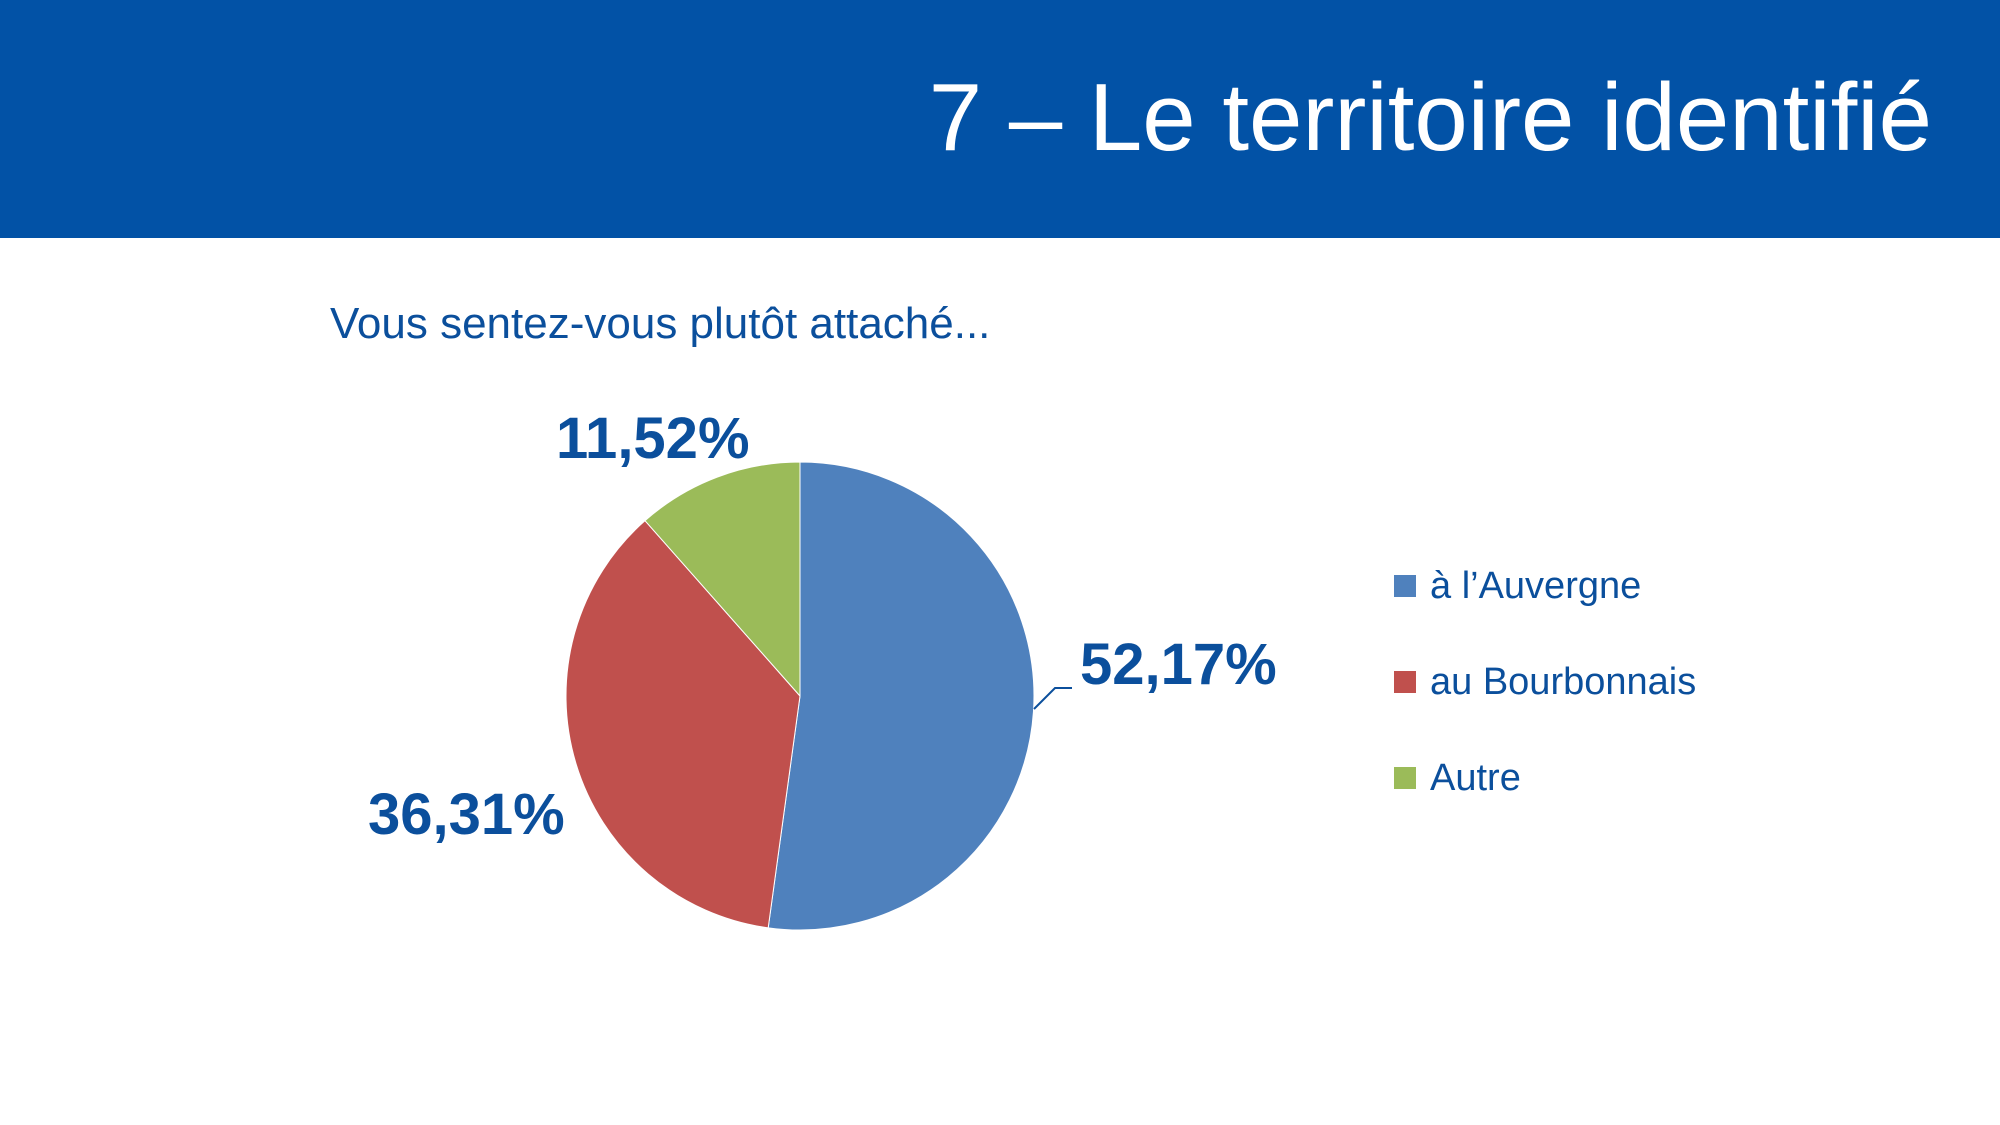 The height and width of the screenshot is (1125, 2000). I want to click on legend-item-bourbonnais: au Bourbonnais, so click(1545, 682).